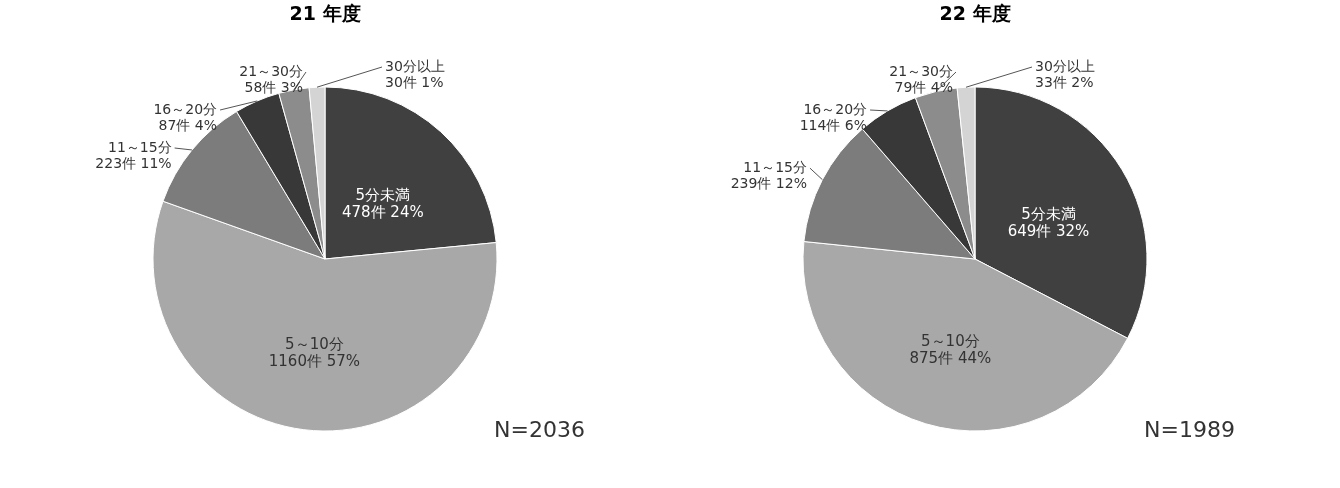  What do you see at coordinates (923, 87) in the screenshot?
I see `data-label: 79件 4%` at bounding box center [923, 87].